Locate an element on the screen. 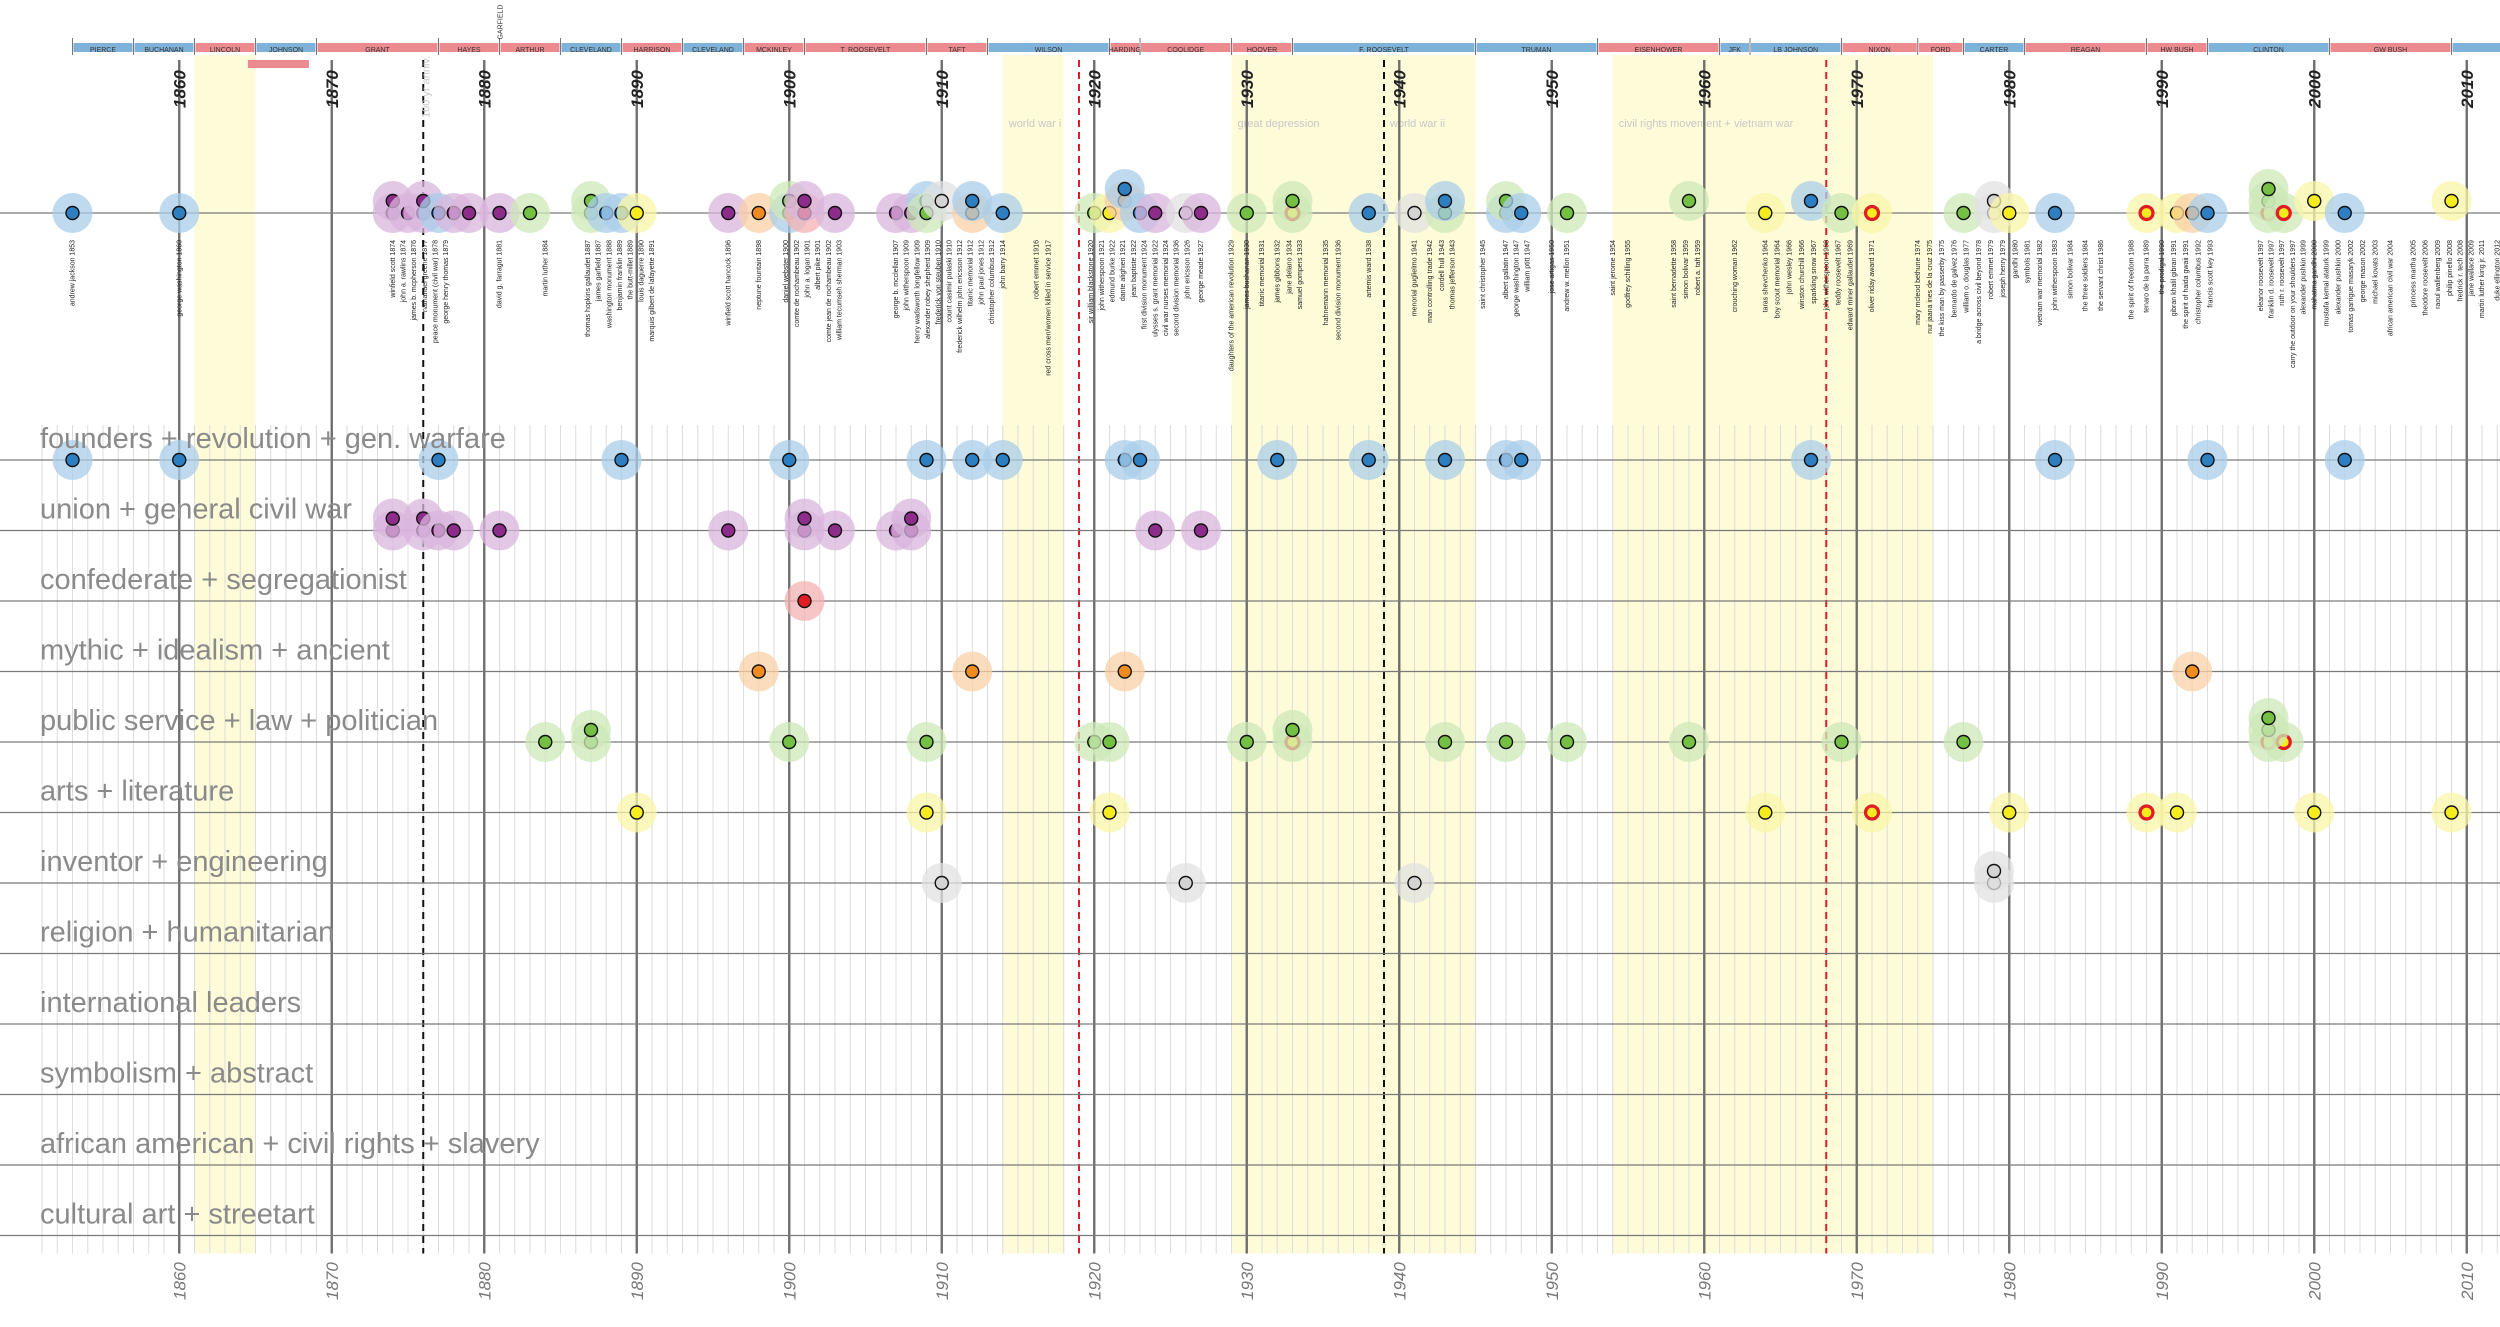  timeline-point-1912 is located at coordinates (972, 201).